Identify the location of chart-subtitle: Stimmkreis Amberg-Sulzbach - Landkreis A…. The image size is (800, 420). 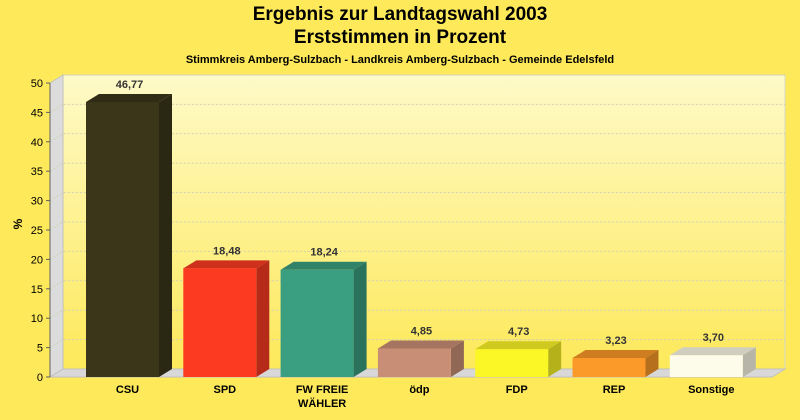
(400, 60).